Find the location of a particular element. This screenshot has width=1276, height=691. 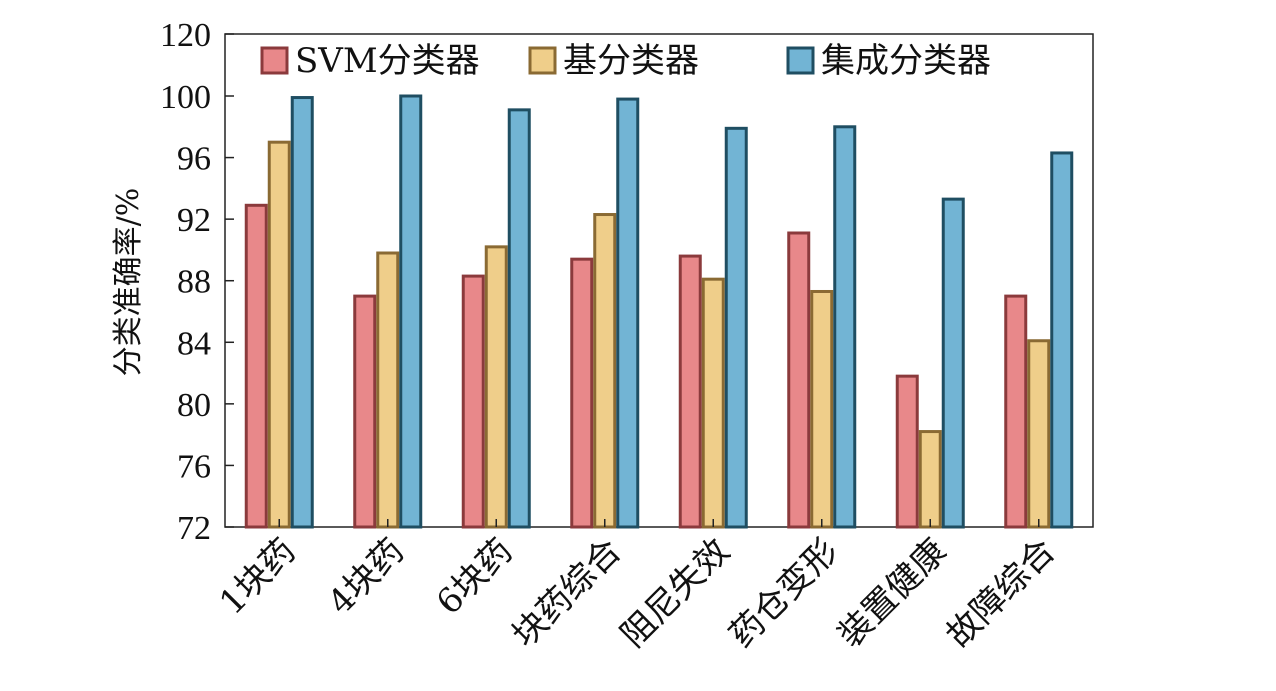

y-tick-label: 96 is located at coordinates (194, 159).